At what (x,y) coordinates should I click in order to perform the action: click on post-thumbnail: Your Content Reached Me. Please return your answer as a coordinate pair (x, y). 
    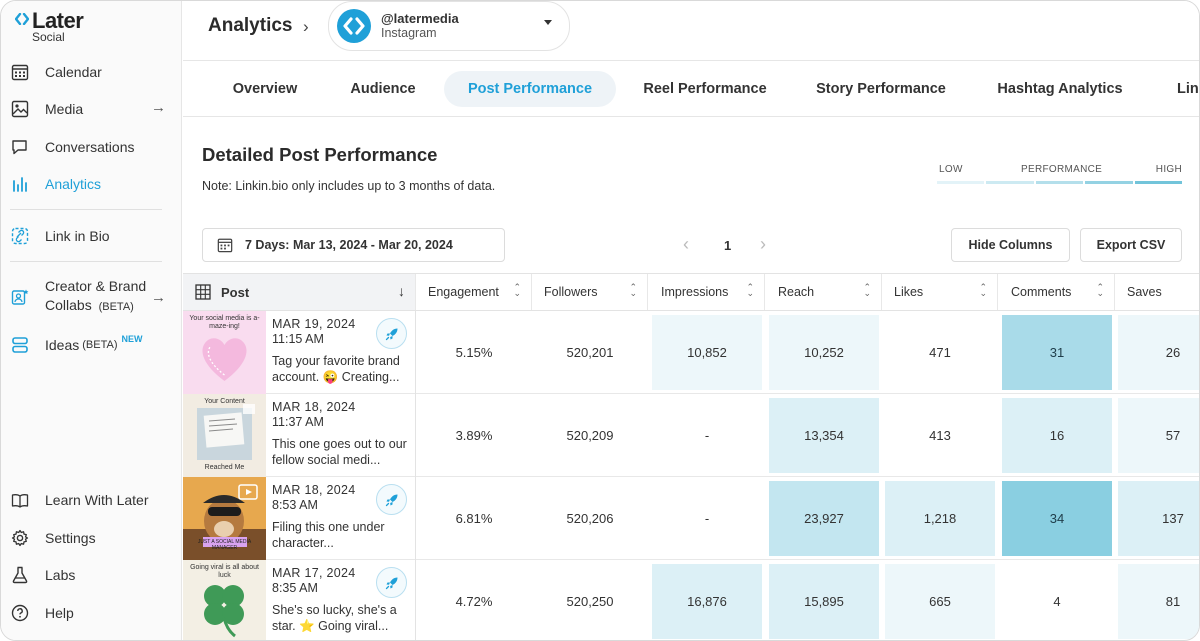
    Looking at the image, I should click on (224, 435).